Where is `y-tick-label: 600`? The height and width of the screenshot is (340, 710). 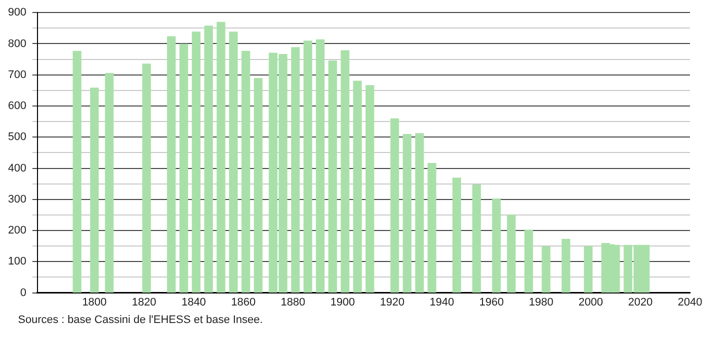 y-tick-label: 600 is located at coordinates (17, 106).